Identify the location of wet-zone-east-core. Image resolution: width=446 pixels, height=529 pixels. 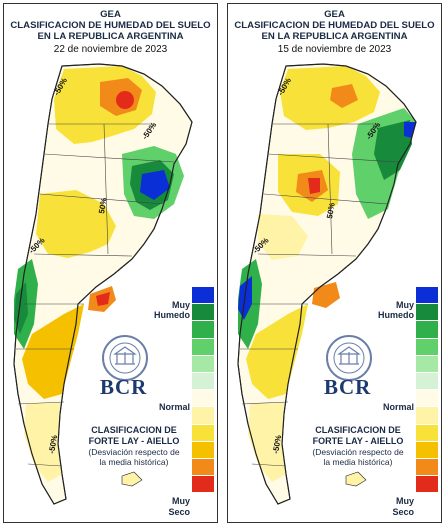
(393, 150).